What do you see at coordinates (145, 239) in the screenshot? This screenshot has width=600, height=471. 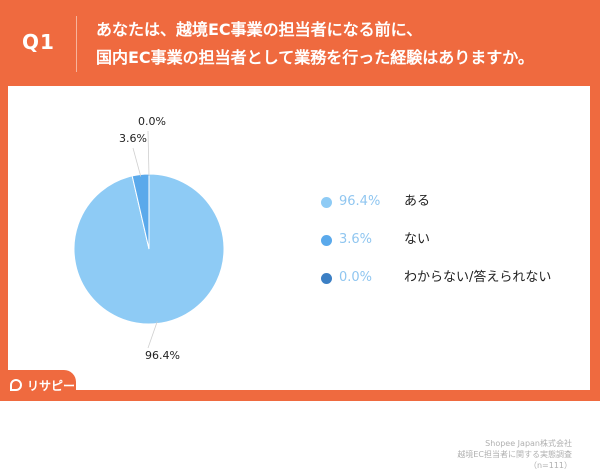 I see `label-leader-lines` at bounding box center [145, 239].